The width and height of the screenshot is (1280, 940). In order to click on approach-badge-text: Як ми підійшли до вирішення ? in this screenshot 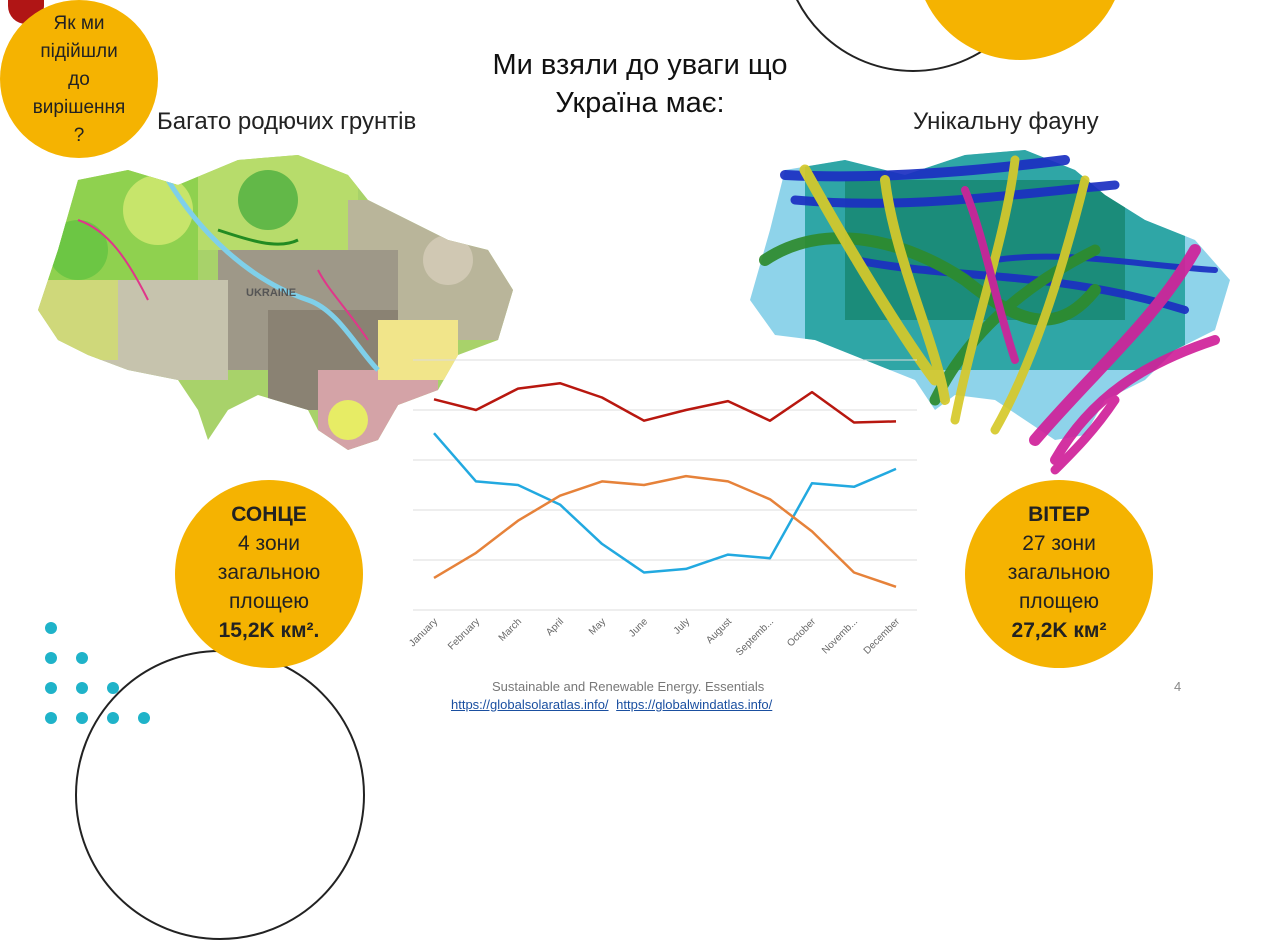, I will do `click(79, 80)`.